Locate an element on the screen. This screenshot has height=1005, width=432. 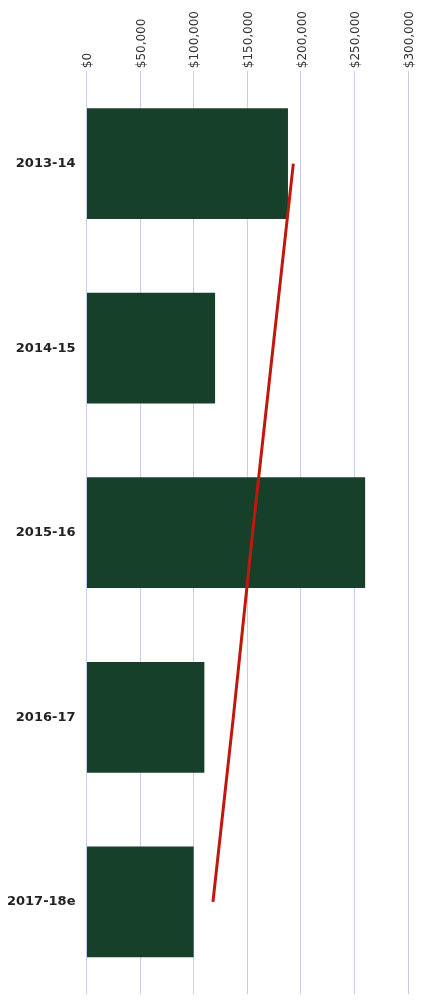
x-tick-label: $250,000 is located at coordinates (355, 39).